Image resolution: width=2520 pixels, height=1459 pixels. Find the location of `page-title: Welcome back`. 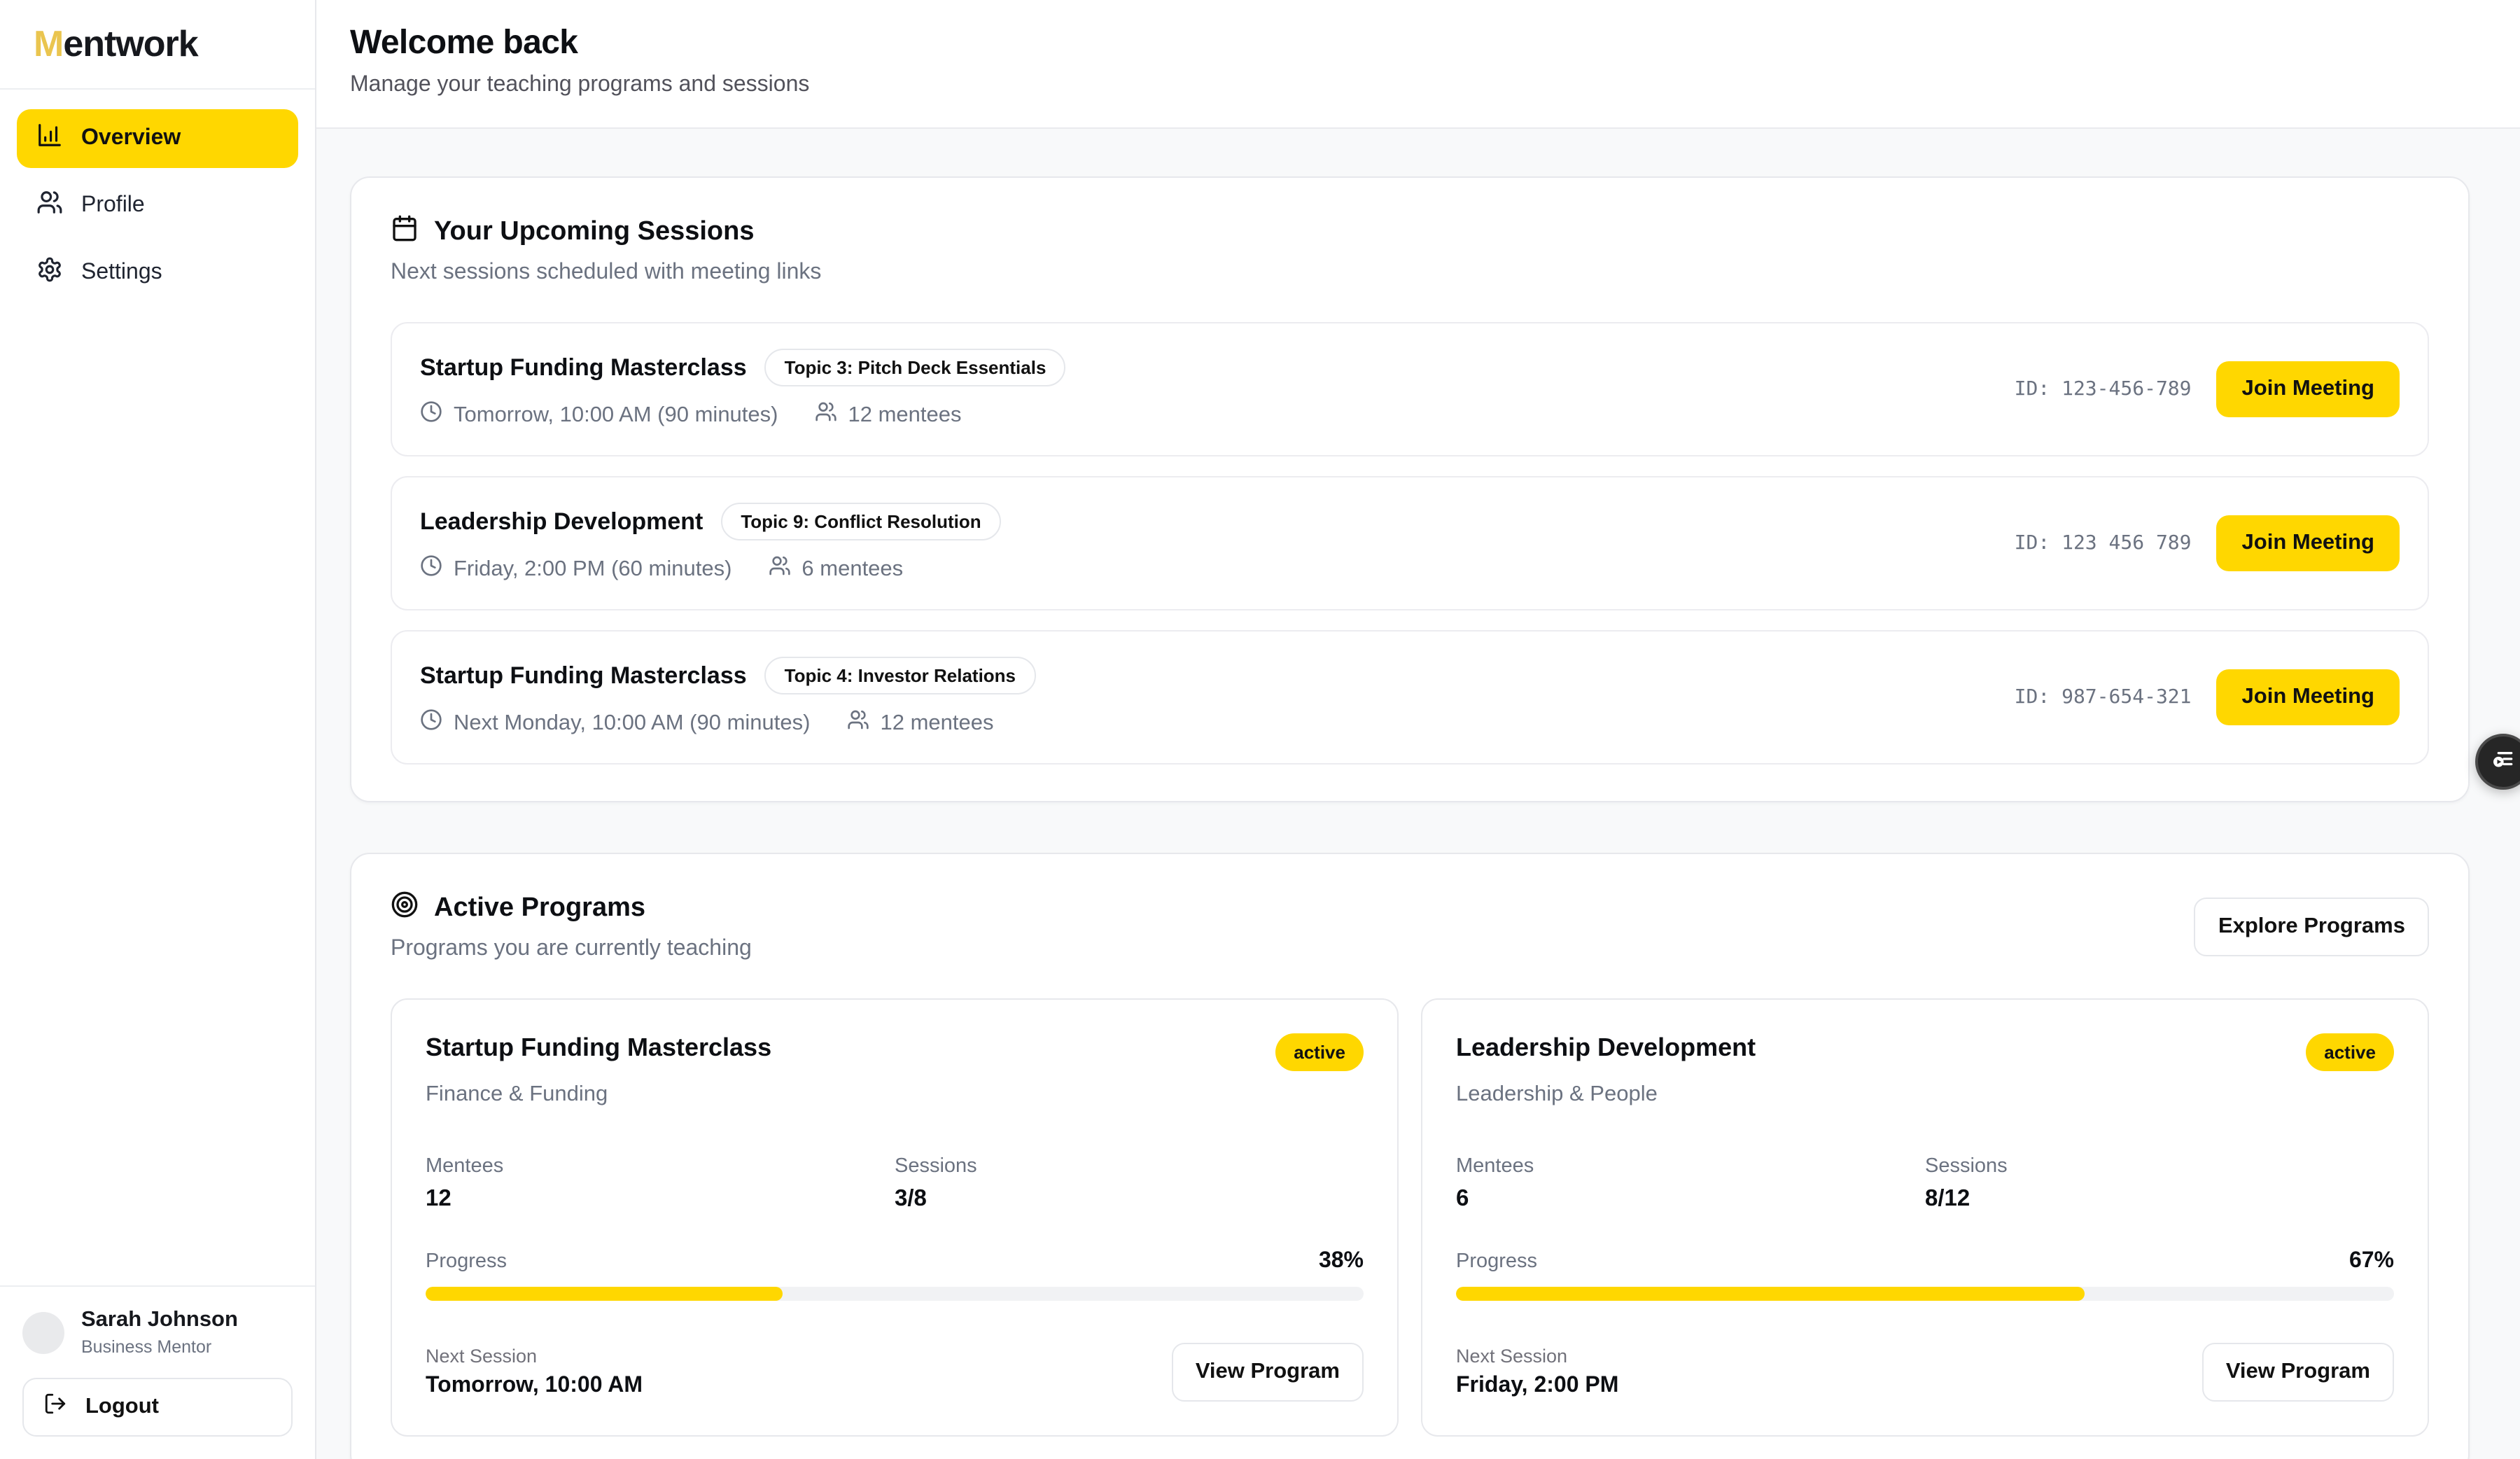

page-title: Welcome back is located at coordinates (464, 43).